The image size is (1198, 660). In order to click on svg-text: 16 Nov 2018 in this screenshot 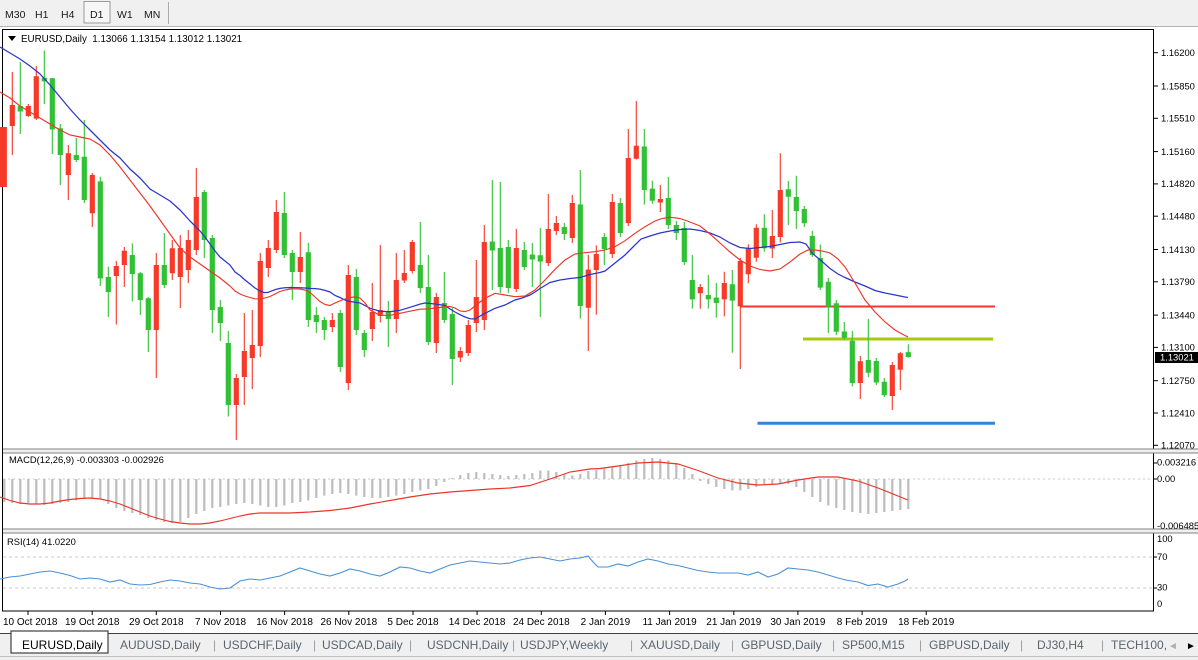, I will do `click(284, 622)`.